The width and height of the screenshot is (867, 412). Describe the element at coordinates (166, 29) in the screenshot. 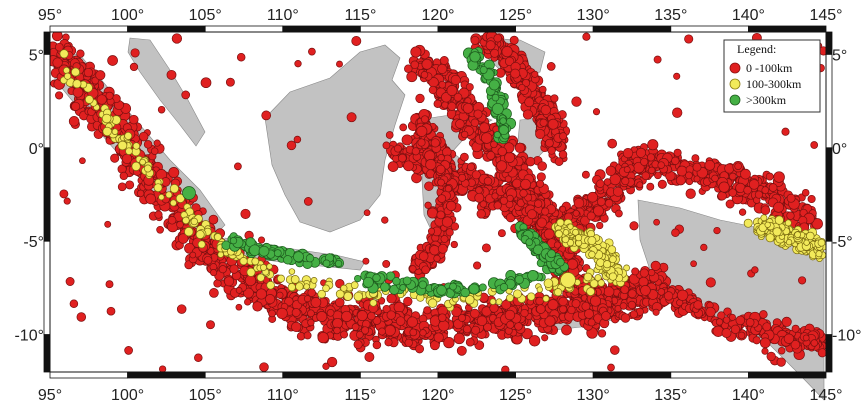

I see `frame-top-segment` at that location.